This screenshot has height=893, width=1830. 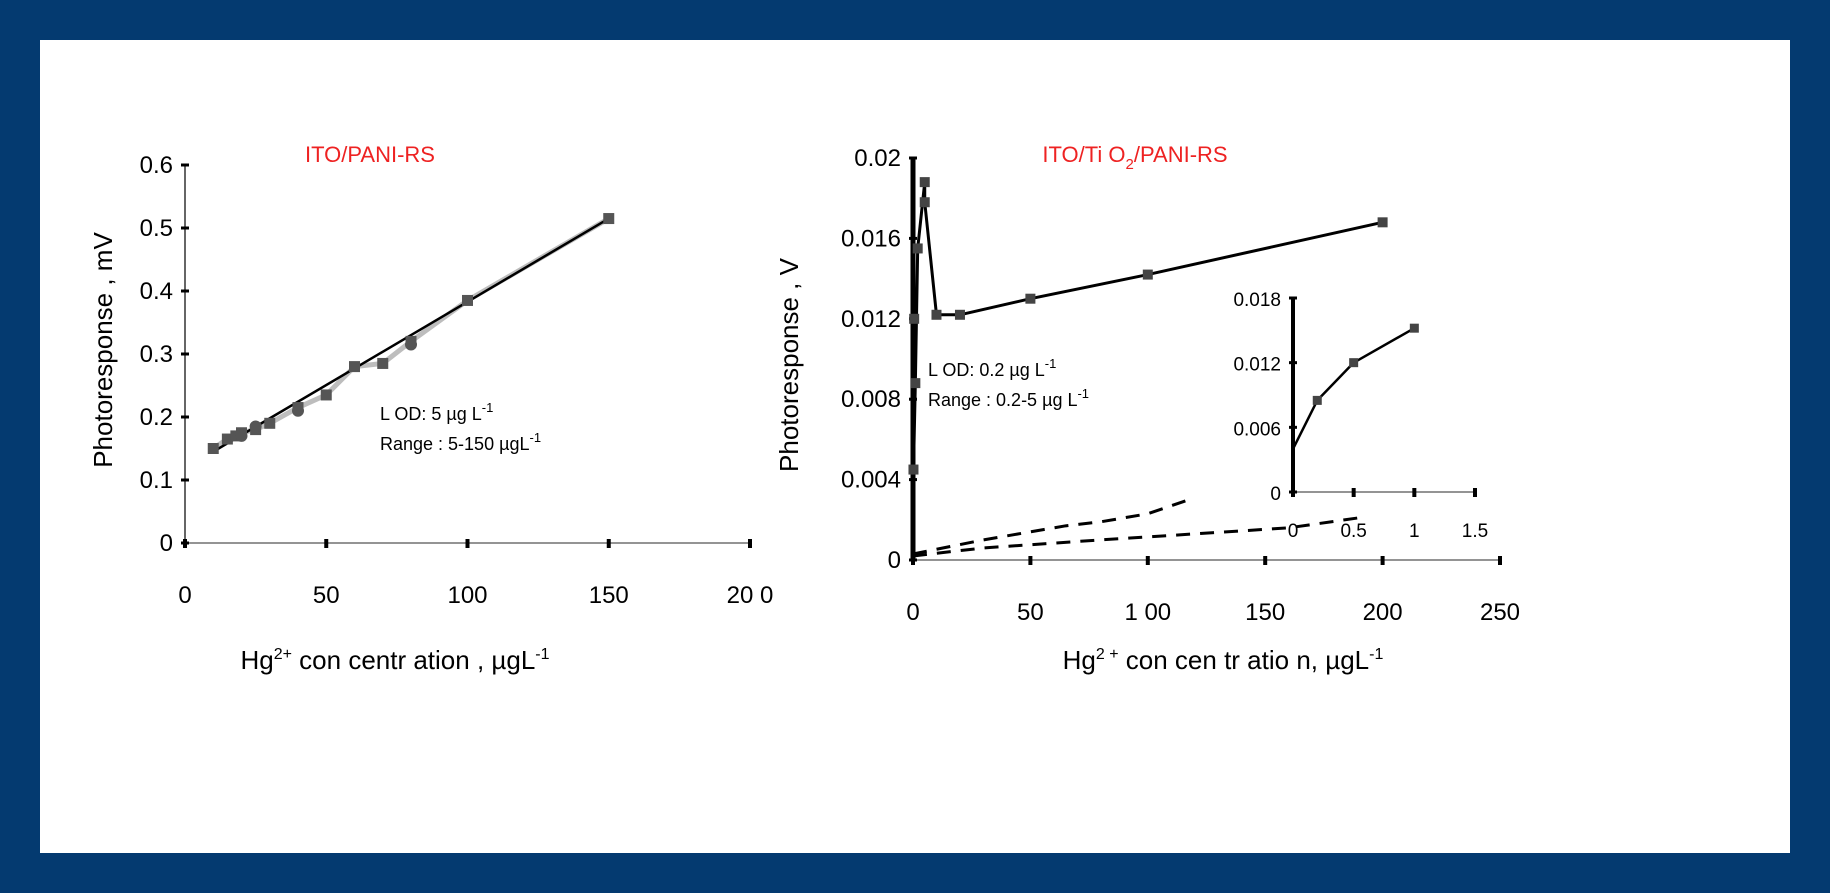 I want to click on x-tick-label: 100, so click(x=467, y=595).